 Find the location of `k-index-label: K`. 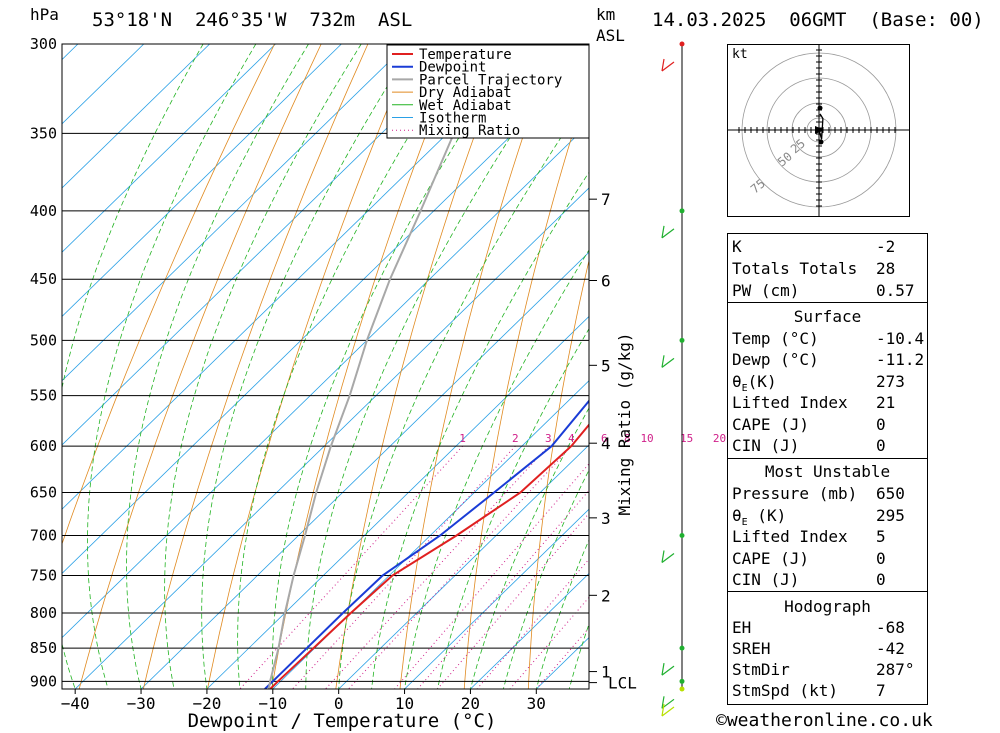

k-index-label: K is located at coordinates (737, 246).